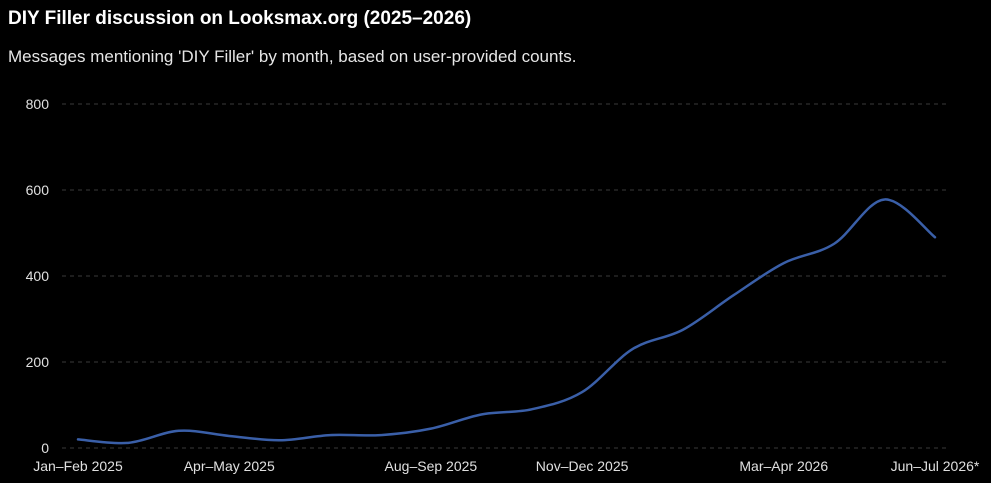 This screenshot has width=991, height=483. I want to click on x-tick-label: Nov–Dec 2025, so click(582, 466).